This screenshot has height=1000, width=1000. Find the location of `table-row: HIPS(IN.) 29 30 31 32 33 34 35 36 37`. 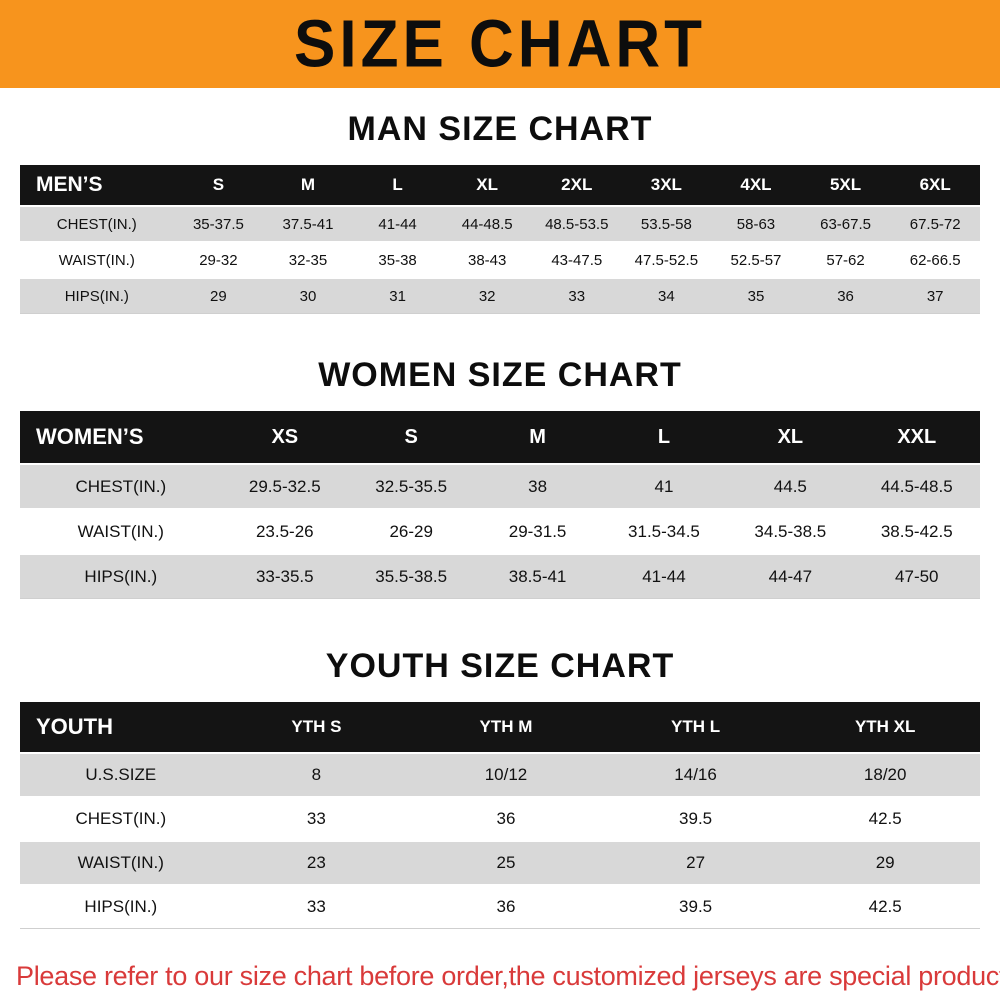

table-row: HIPS(IN.) 29 30 31 32 33 34 35 36 37 is located at coordinates (500, 296).